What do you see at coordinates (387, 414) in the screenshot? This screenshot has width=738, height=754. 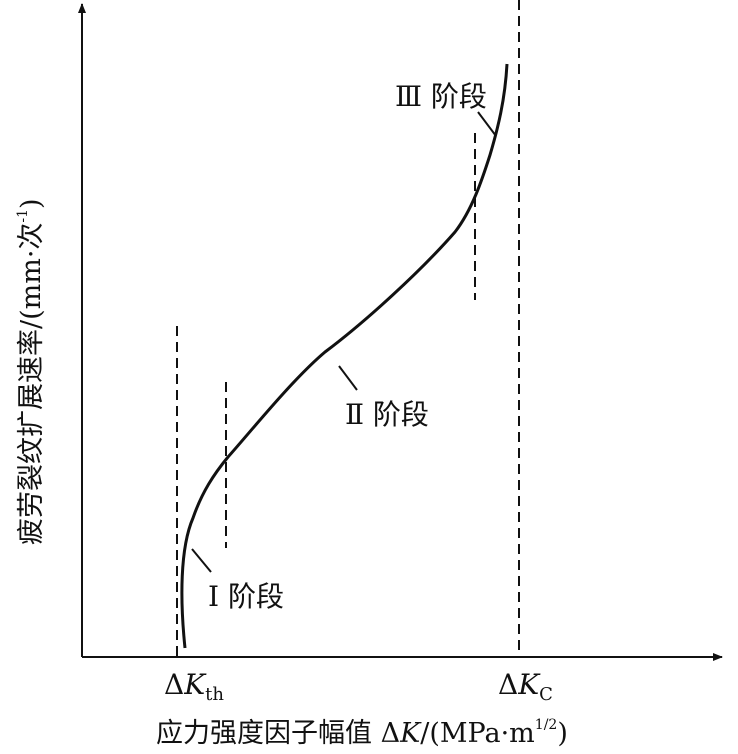 I see `stage2-label: Ⅱ 阶段` at bounding box center [387, 414].